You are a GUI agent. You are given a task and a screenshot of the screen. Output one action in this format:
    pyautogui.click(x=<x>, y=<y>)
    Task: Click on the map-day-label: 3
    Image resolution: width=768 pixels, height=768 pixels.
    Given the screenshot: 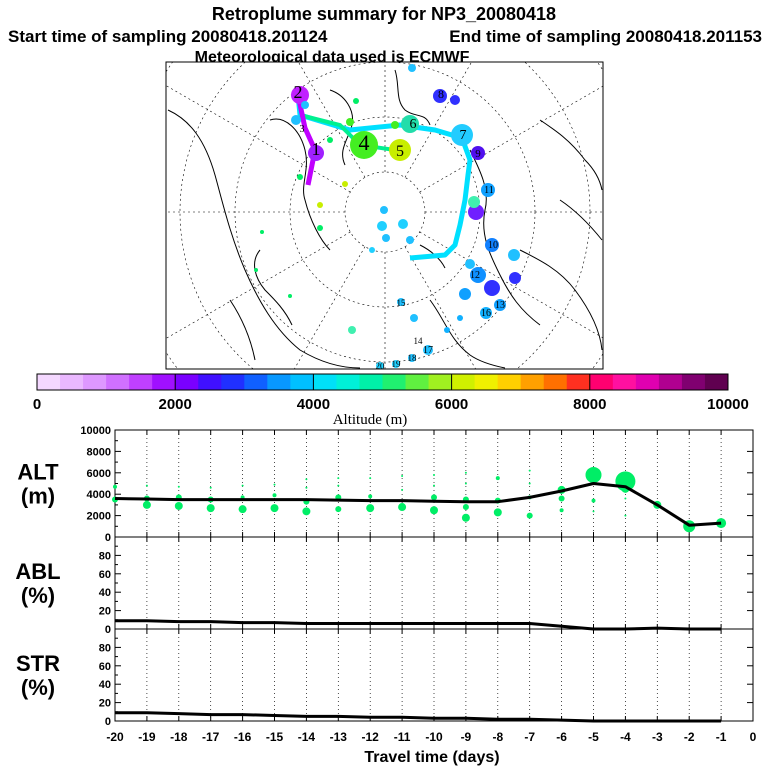 What is the action you would take?
    pyautogui.click(x=302, y=129)
    